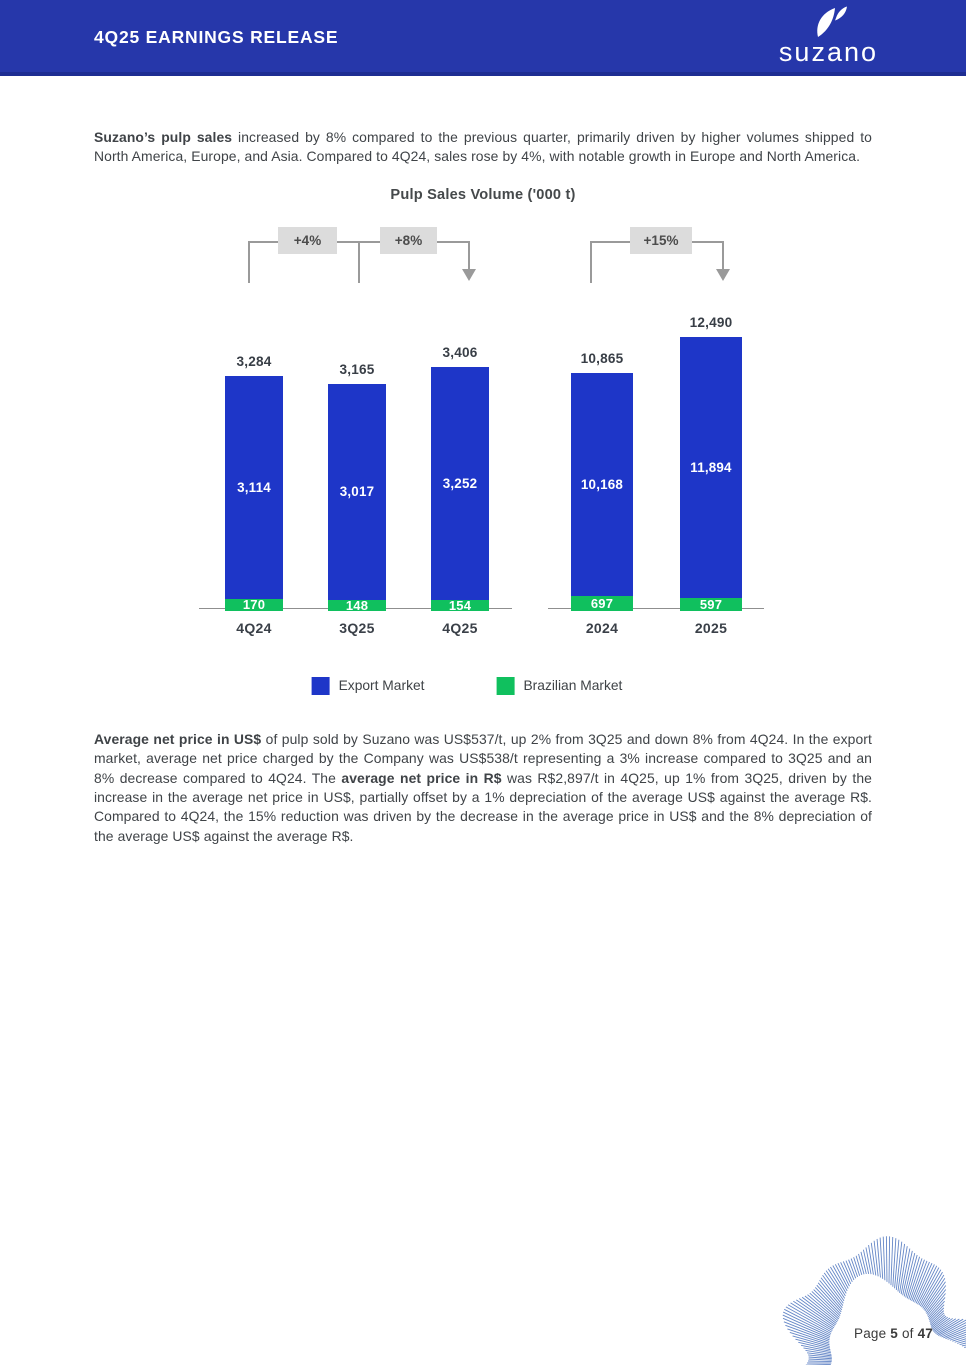 The width and height of the screenshot is (966, 1365). I want to click on bar-4Q25, so click(460, 488).